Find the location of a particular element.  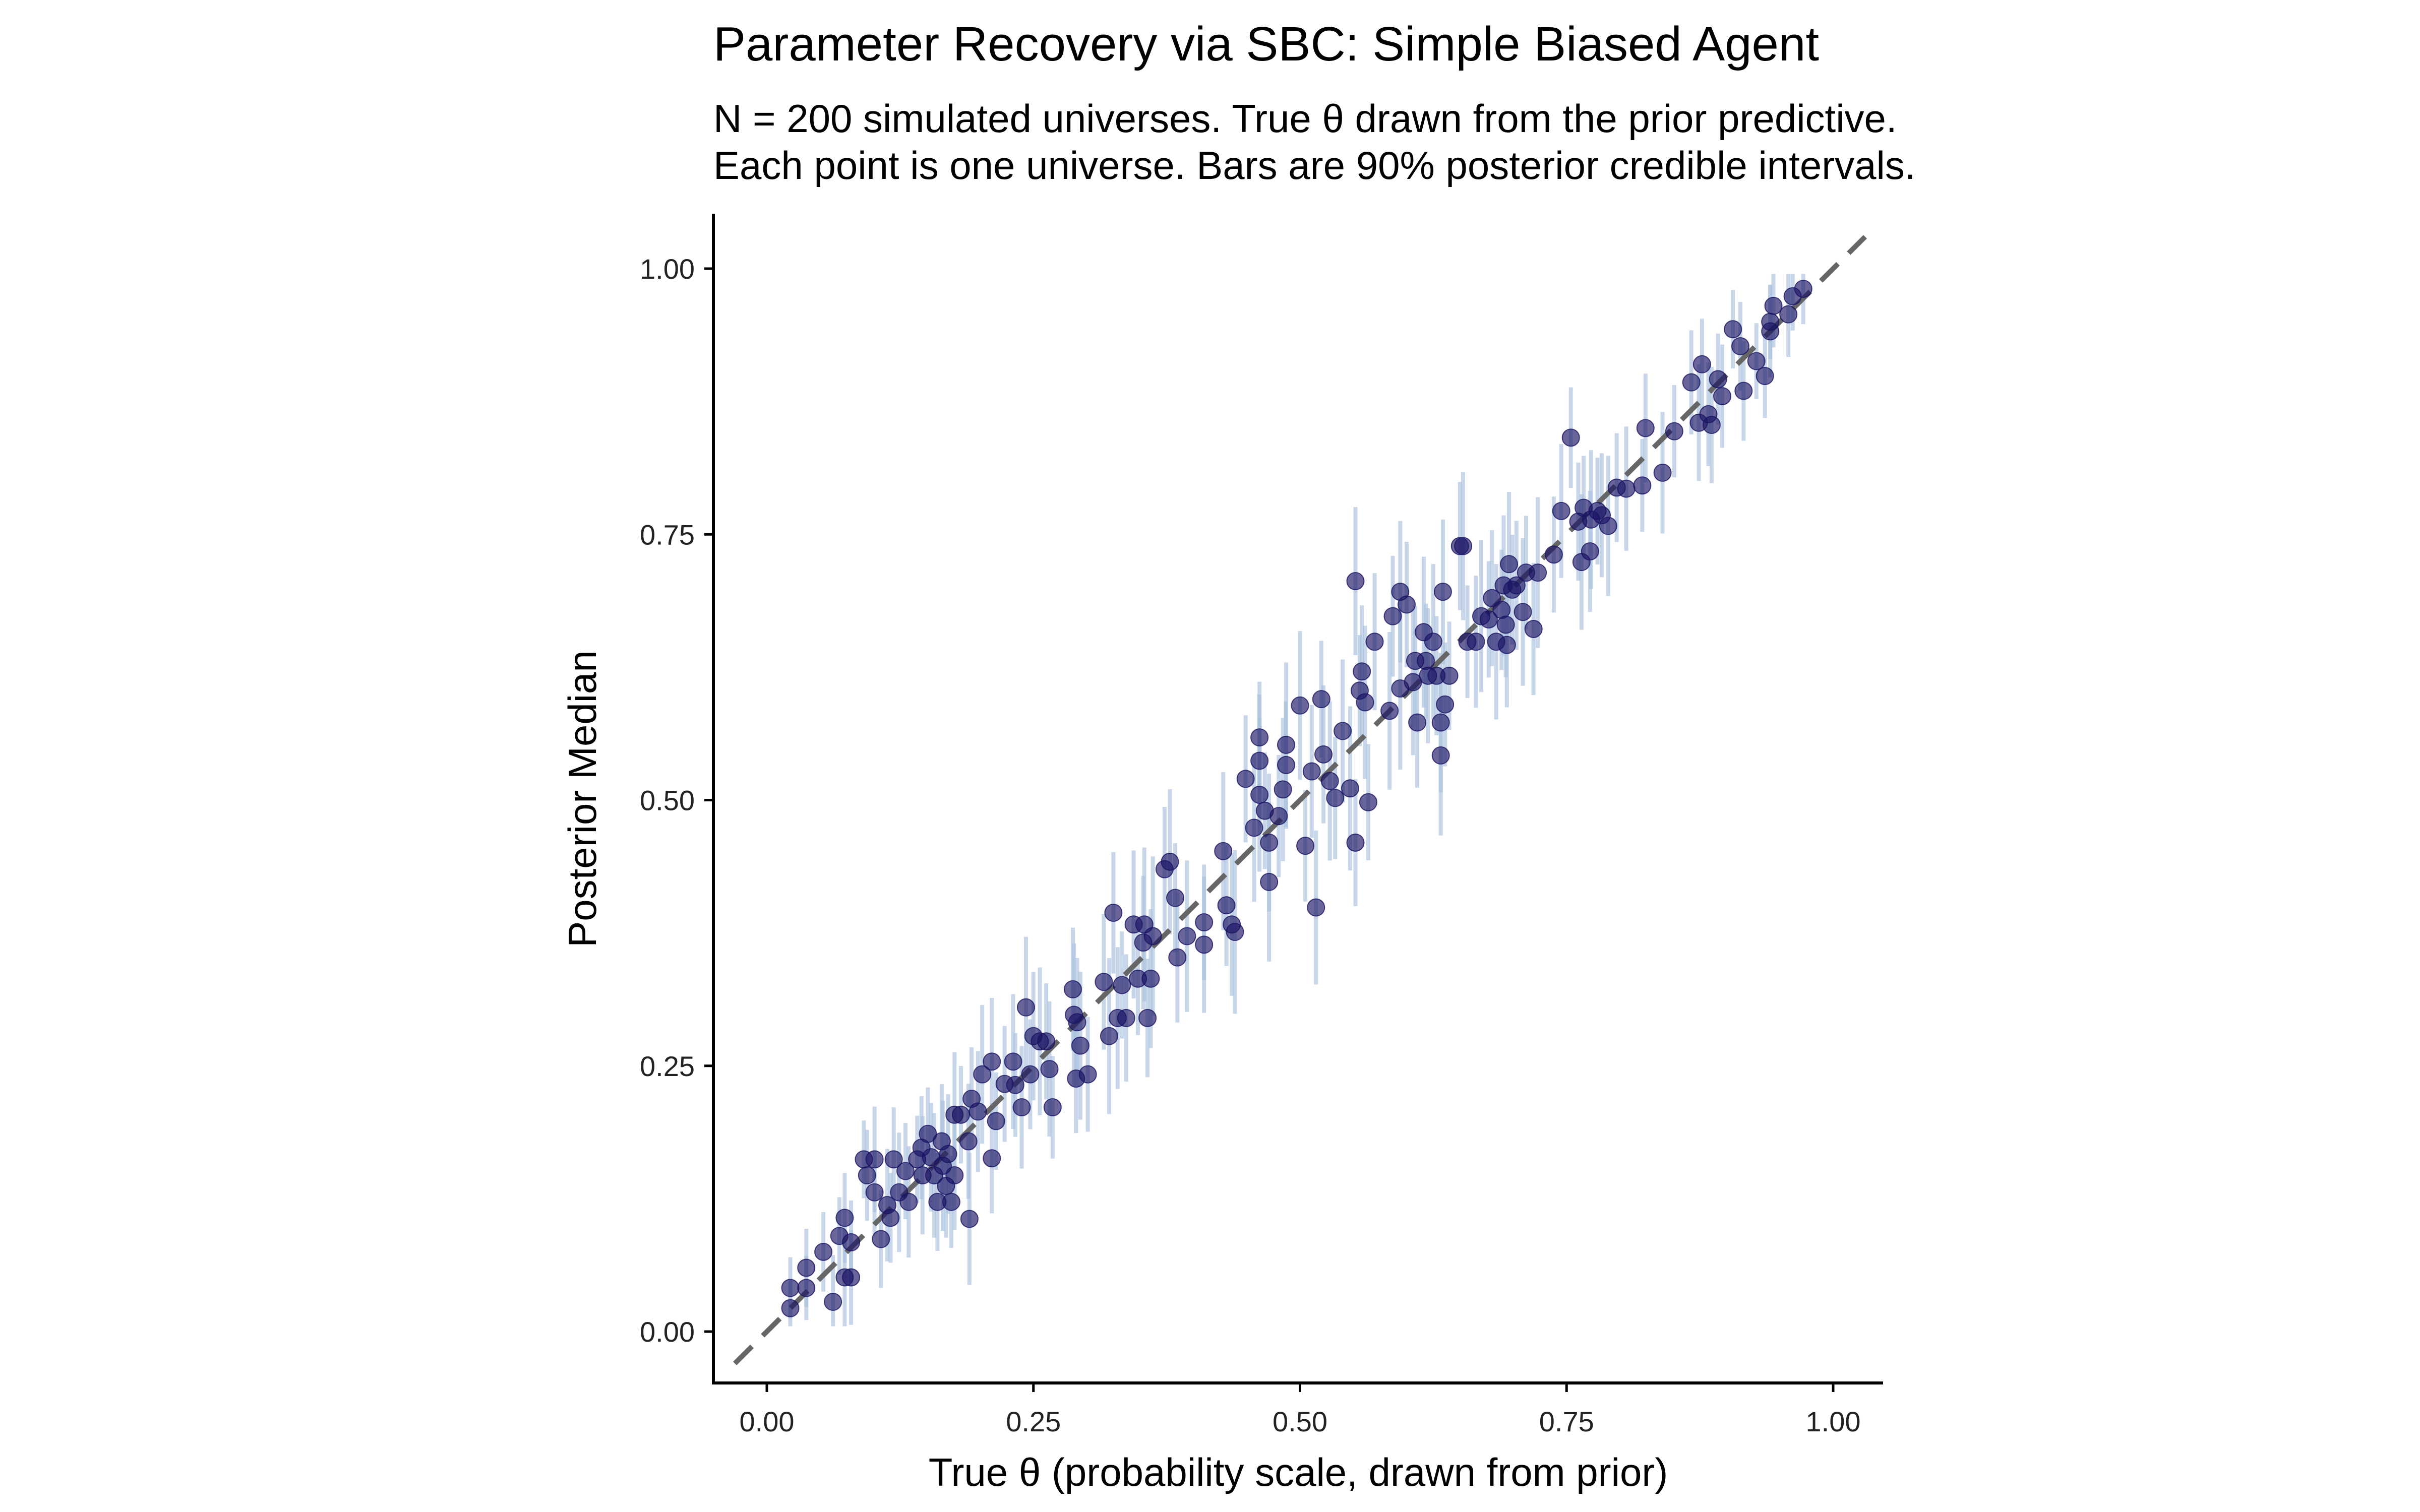

y-tick-label: 0.50 is located at coordinates (667, 800).